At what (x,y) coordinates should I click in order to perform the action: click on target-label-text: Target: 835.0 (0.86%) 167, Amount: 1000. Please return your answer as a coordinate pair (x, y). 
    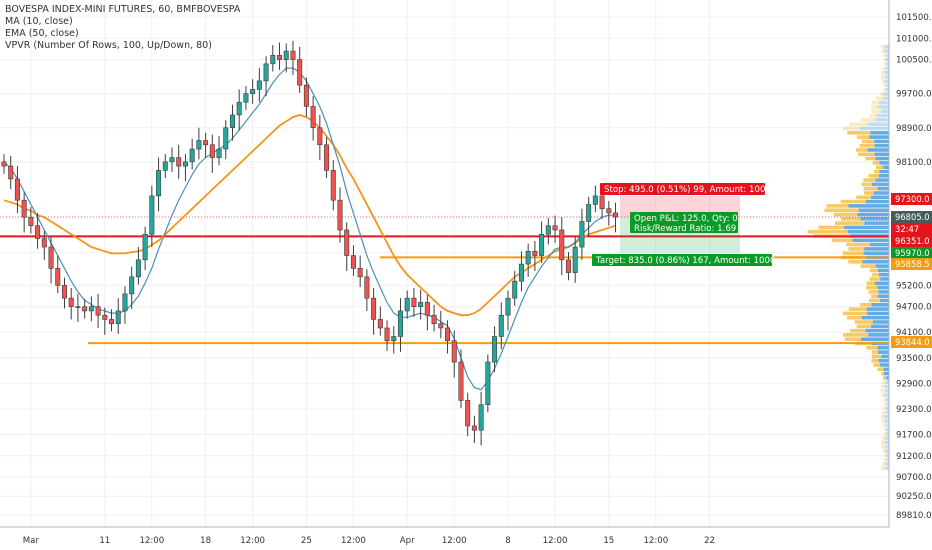
    Looking at the image, I should click on (685, 261).